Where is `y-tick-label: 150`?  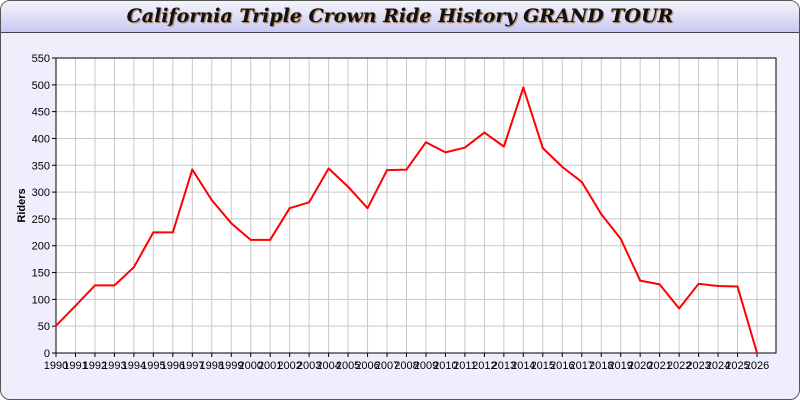
y-tick-label: 150 is located at coordinates (41, 274).